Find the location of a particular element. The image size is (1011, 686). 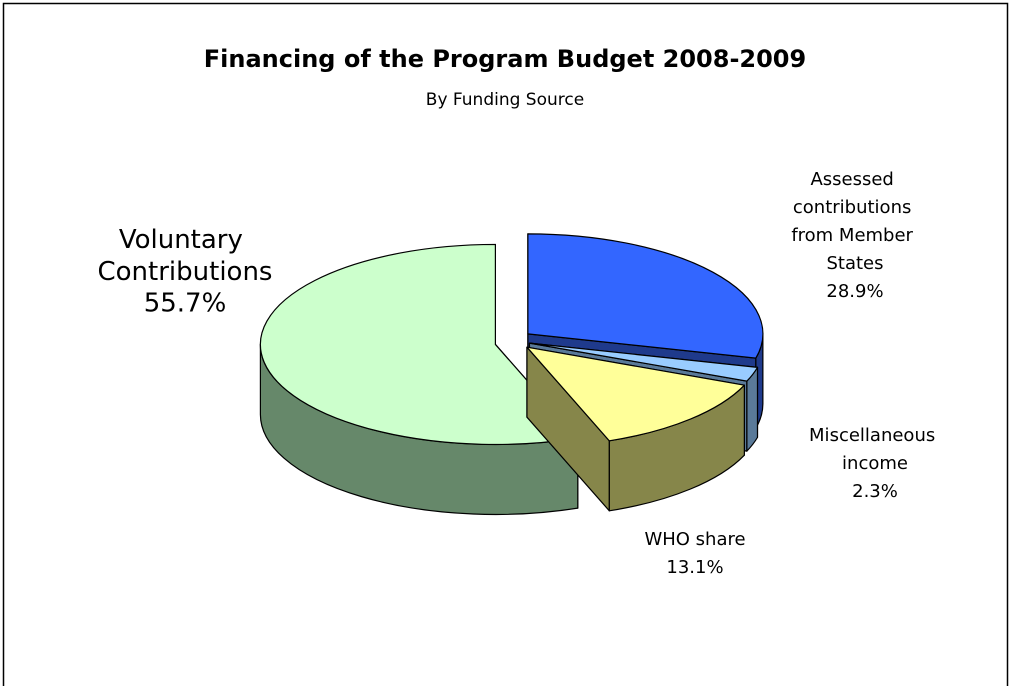

slice is located at coordinates (635, 429).